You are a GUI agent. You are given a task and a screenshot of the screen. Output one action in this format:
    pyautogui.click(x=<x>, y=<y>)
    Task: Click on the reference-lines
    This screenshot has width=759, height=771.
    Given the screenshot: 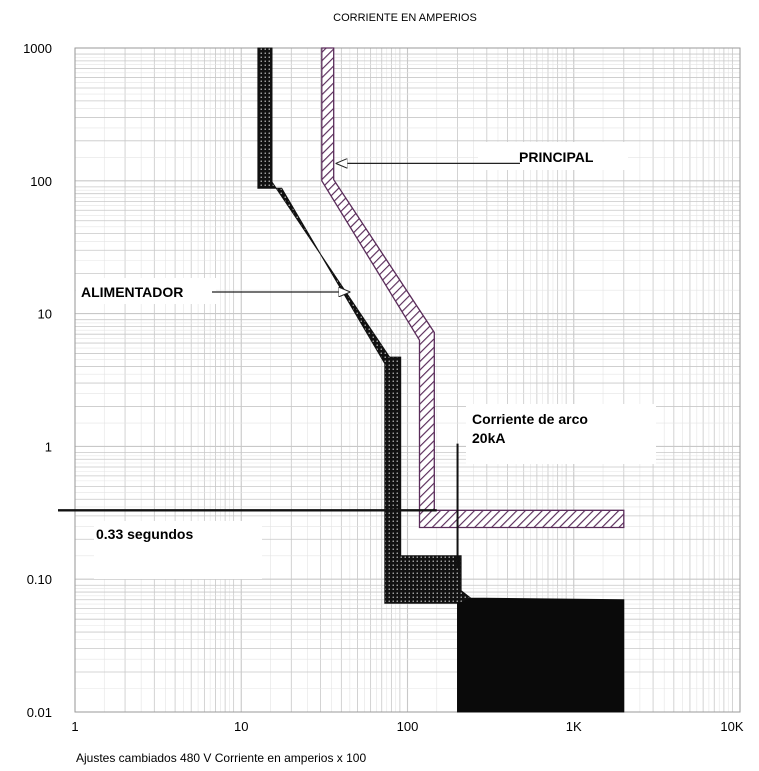 What is the action you would take?
    pyautogui.click(x=258, y=506)
    